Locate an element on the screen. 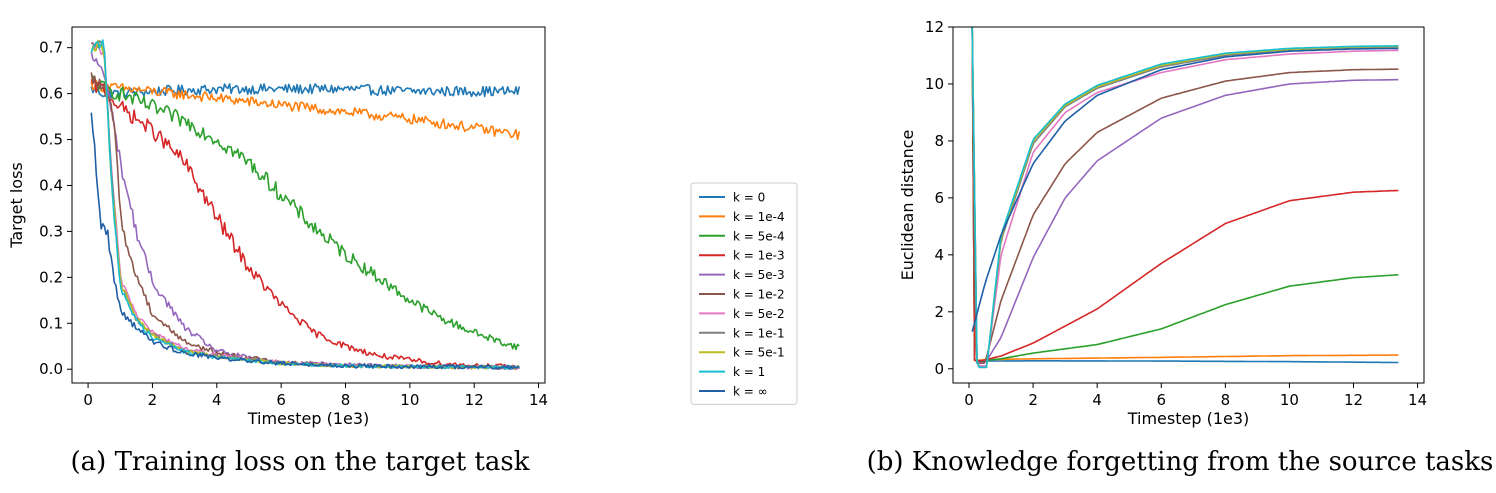 This screenshot has height=493, width=1496. legend-entry: k = 5e-1 is located at coordinates (759, 353).